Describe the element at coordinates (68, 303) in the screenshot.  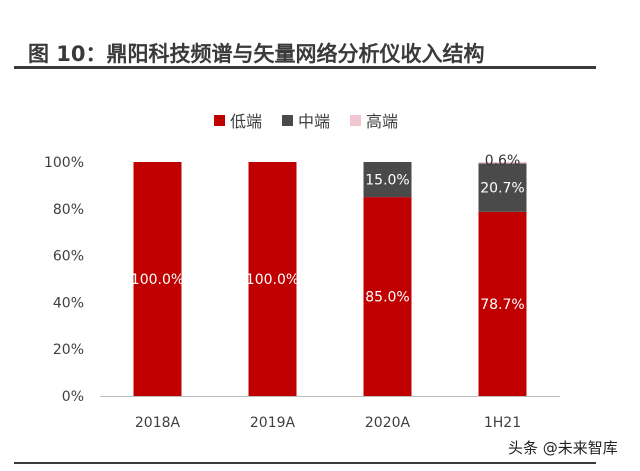
I see `y-tick-label: 40%` at that location.